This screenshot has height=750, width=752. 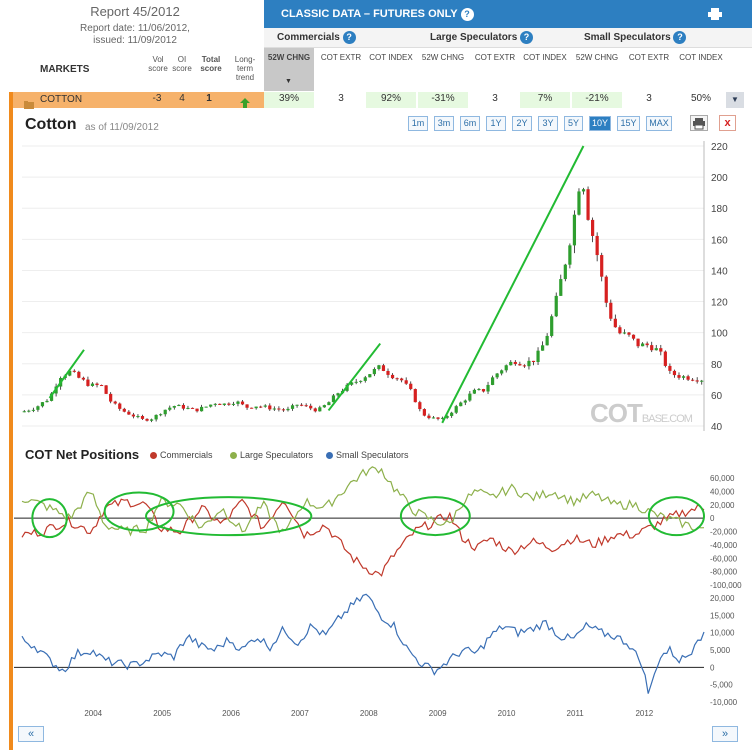 I want to click on x-tick-label: 2005, so click(x=162, y=713).